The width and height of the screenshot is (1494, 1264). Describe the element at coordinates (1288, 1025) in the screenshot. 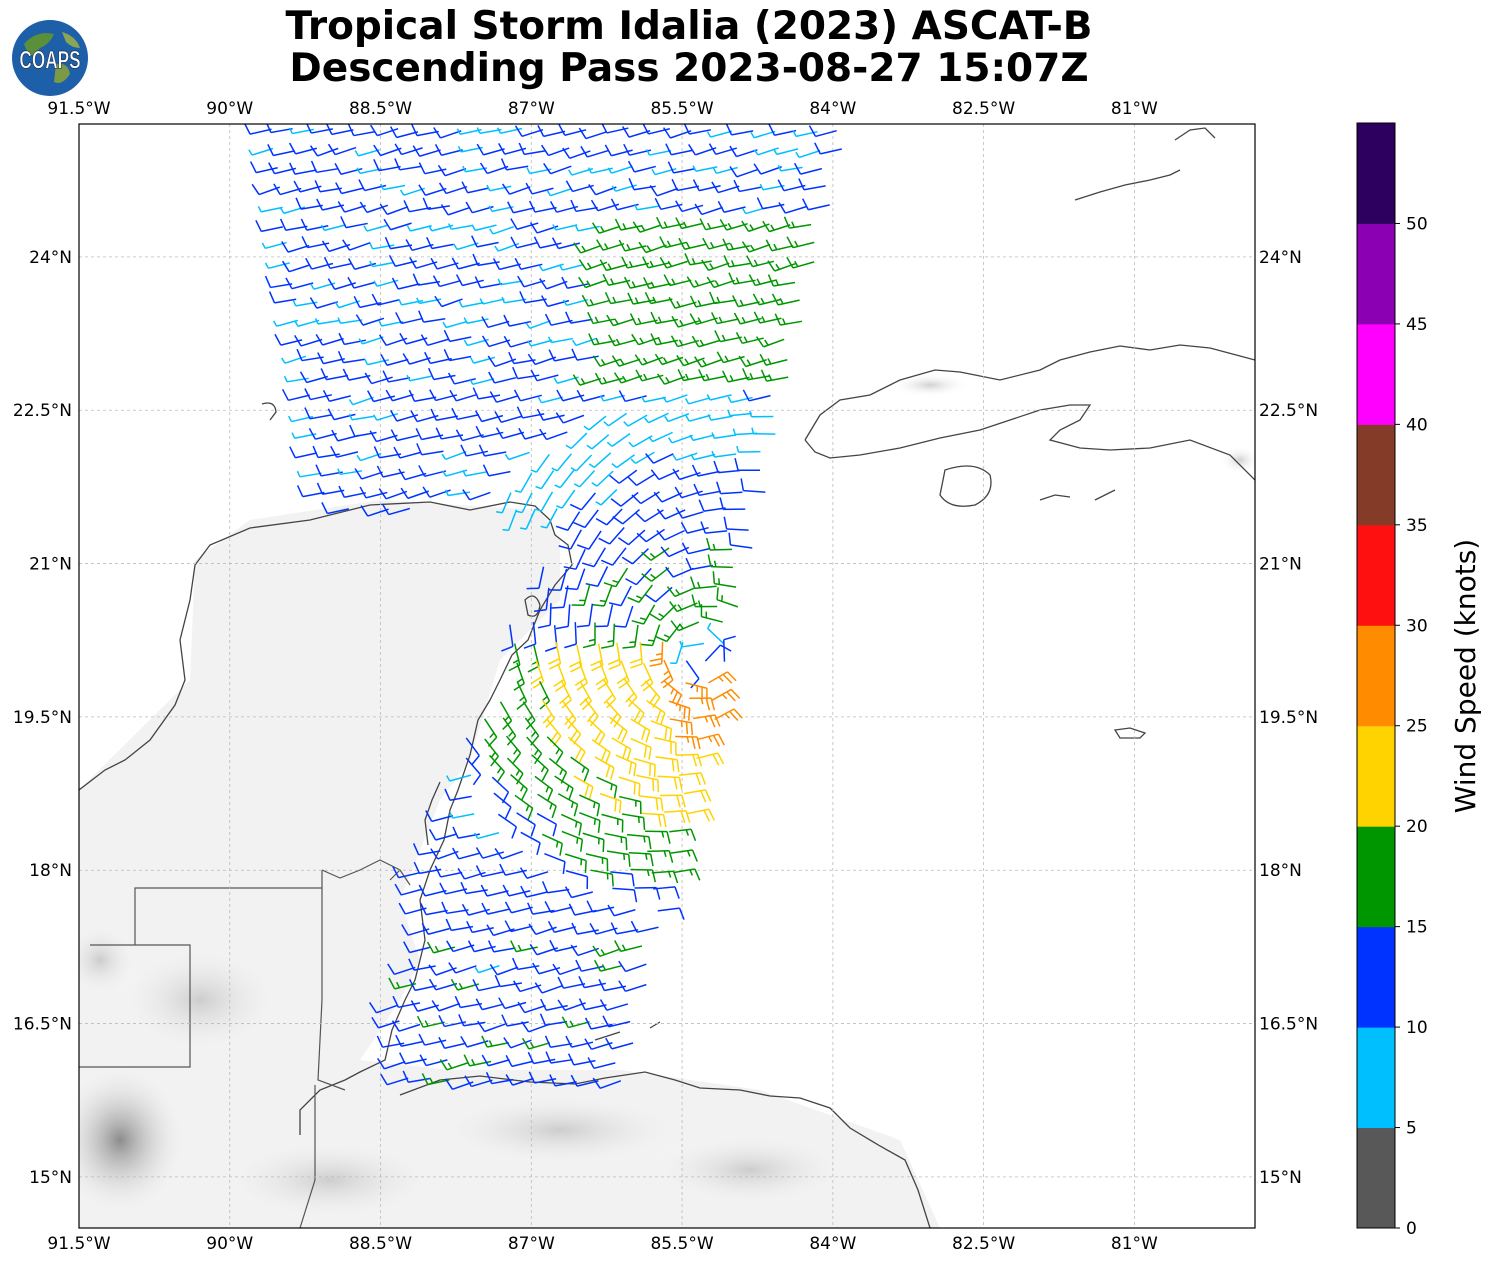

I see `lat-tick-right-5: 16.5°N` at that location.